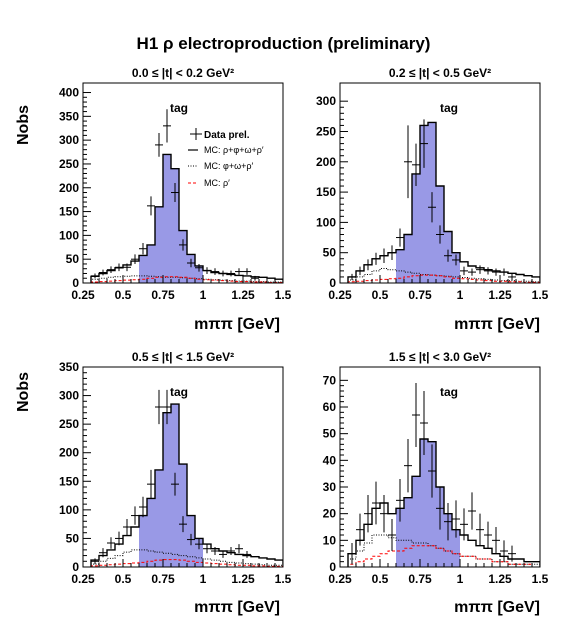 The height and width of the screenshot is (624, 567). I want to click on panel-3-xtick-label-3: 1, so click(460, 579).